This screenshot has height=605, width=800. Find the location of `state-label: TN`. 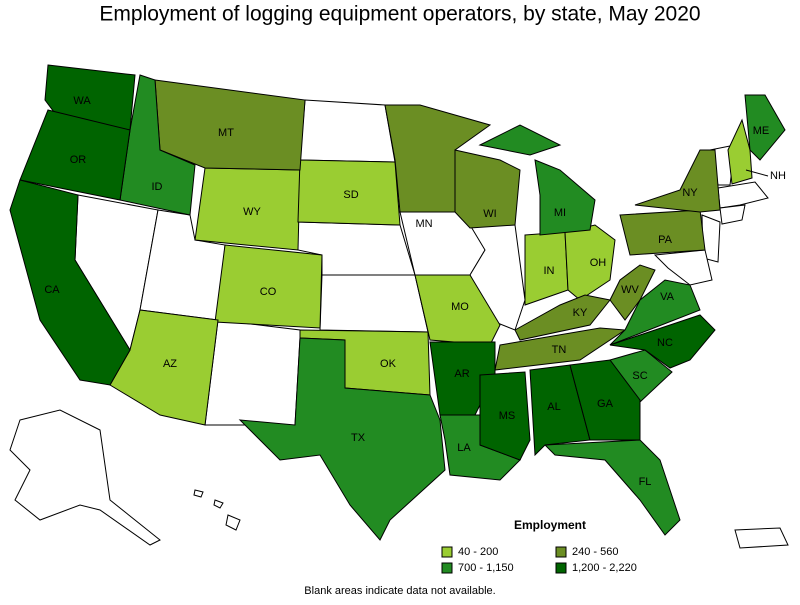

state-label: TN is located at coordinates (559, 350).